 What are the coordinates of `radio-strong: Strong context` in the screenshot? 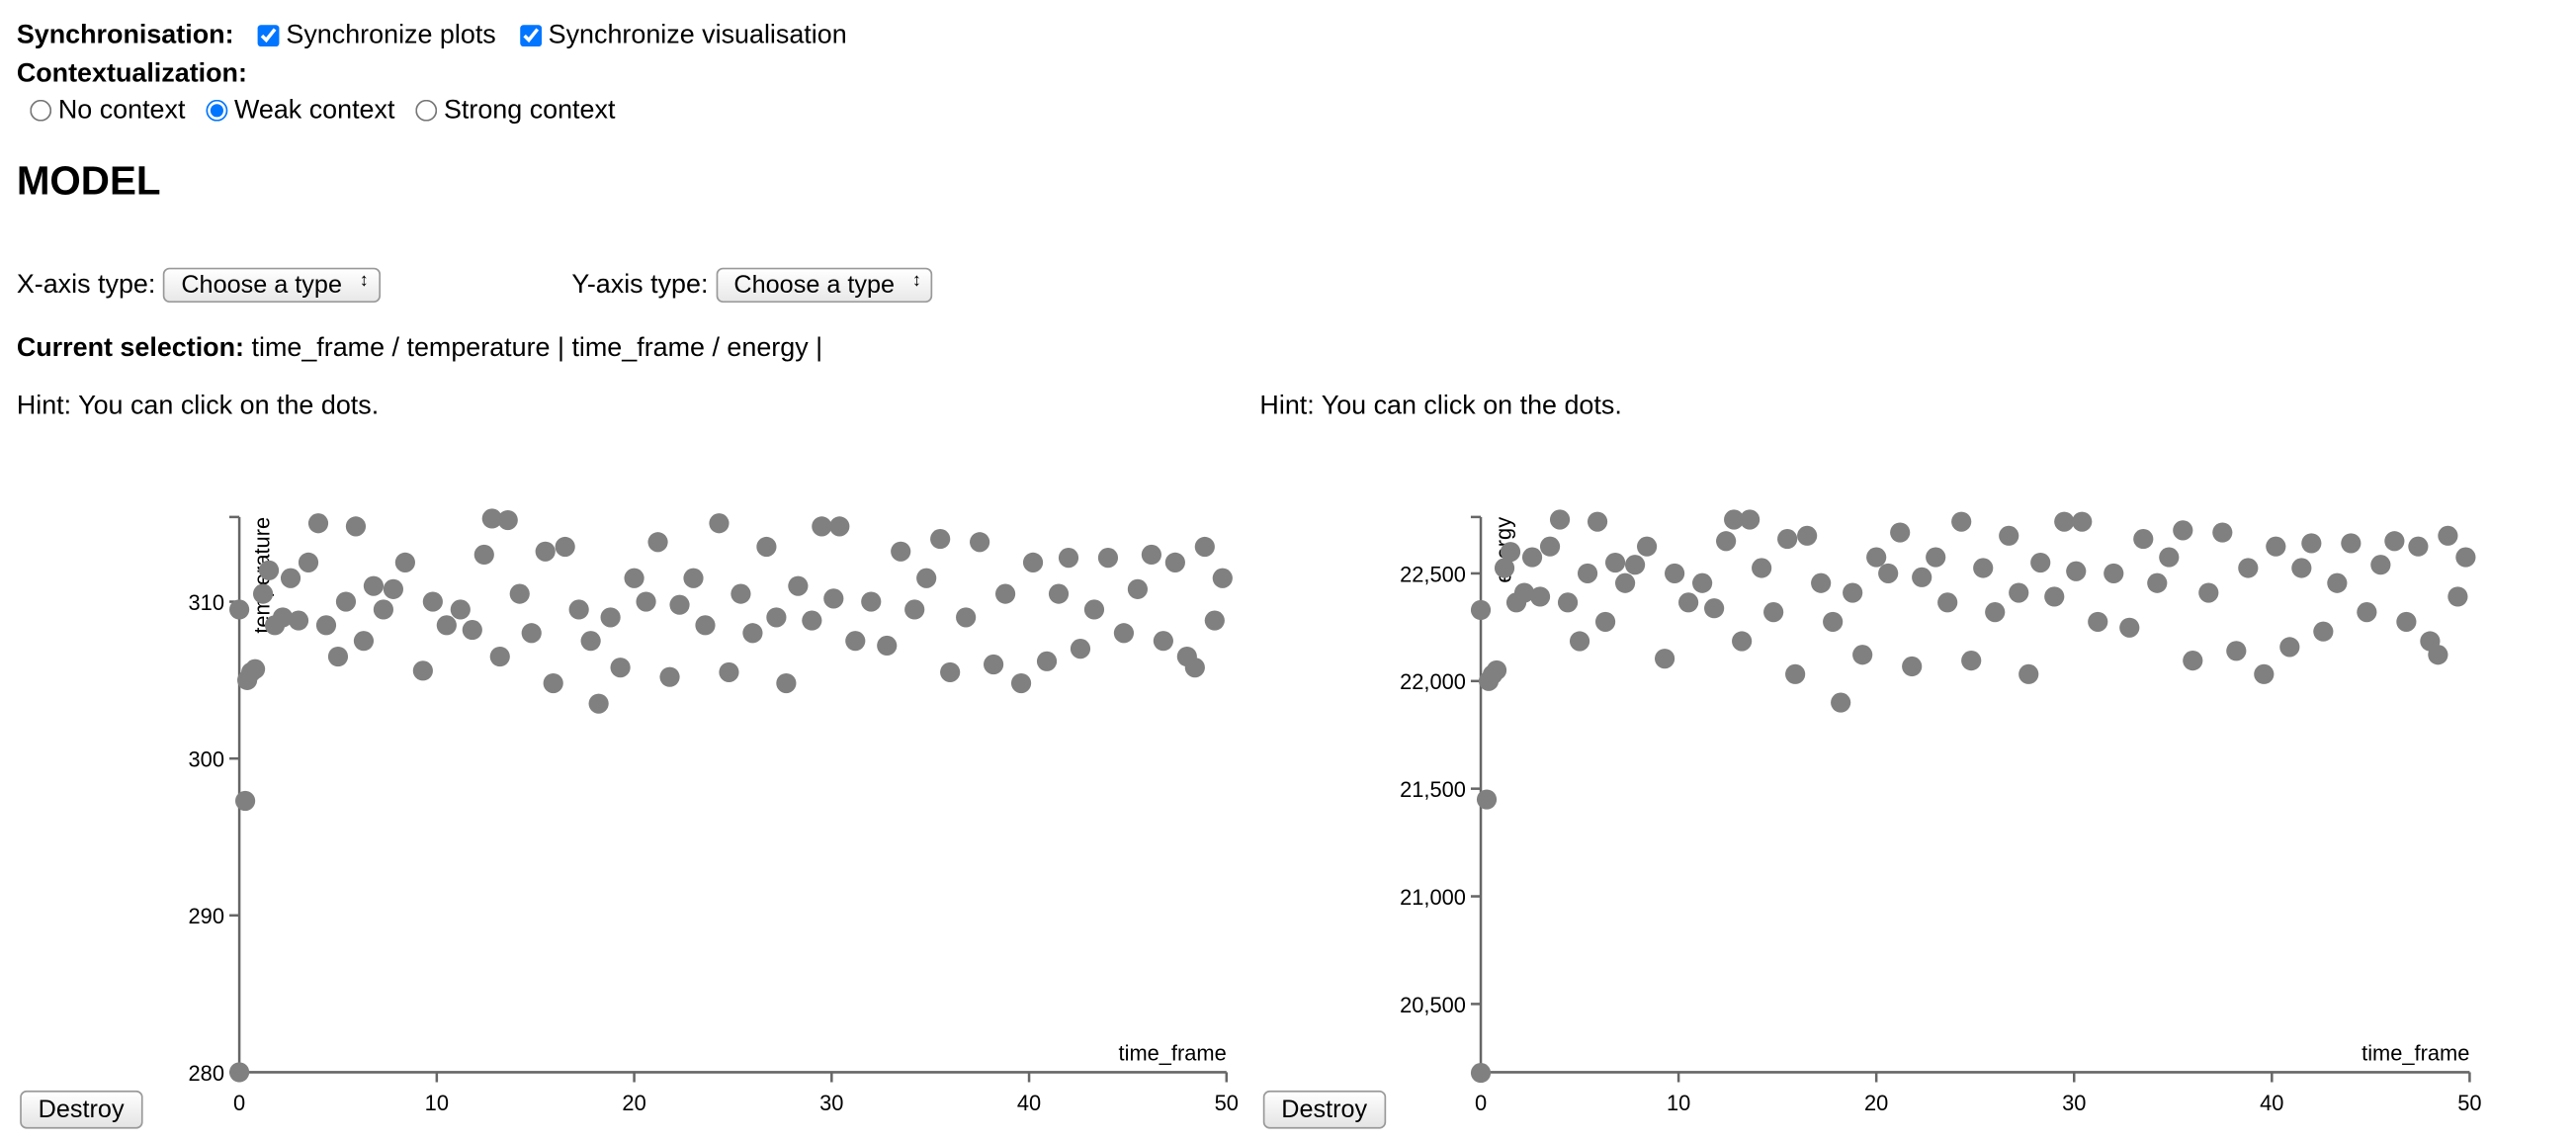 It's located at (515, 111).